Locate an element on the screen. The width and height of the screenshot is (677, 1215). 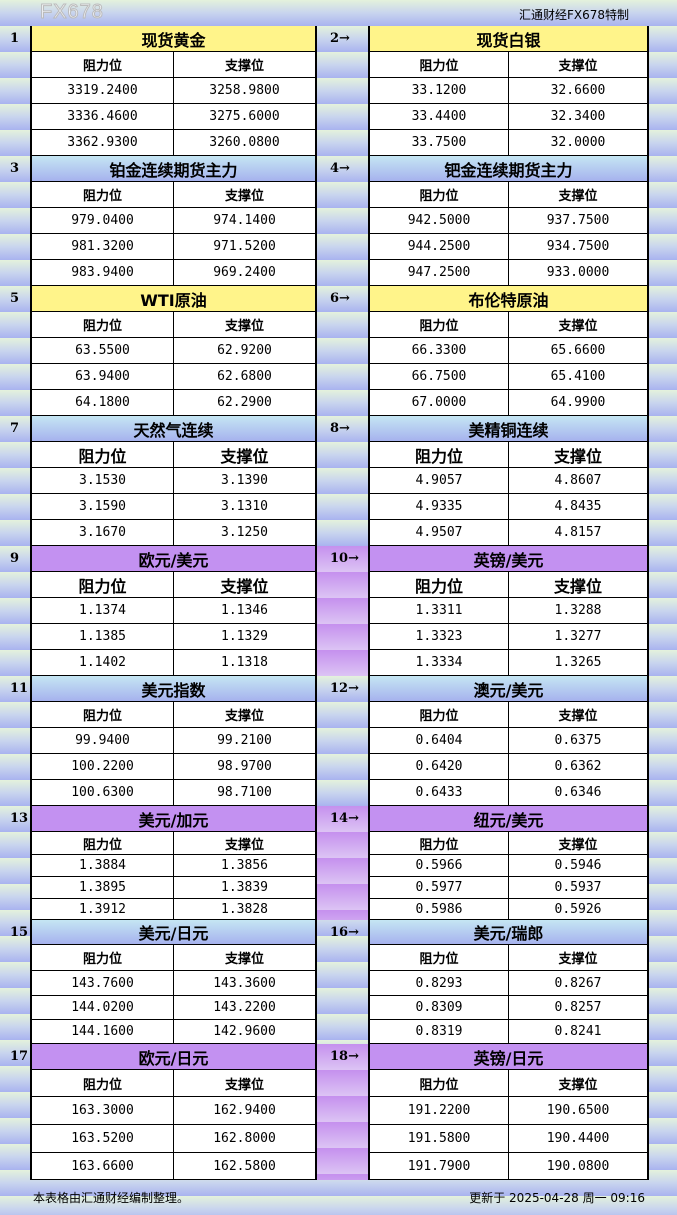
section-number: 8→ is located at coordinates (340, 428).